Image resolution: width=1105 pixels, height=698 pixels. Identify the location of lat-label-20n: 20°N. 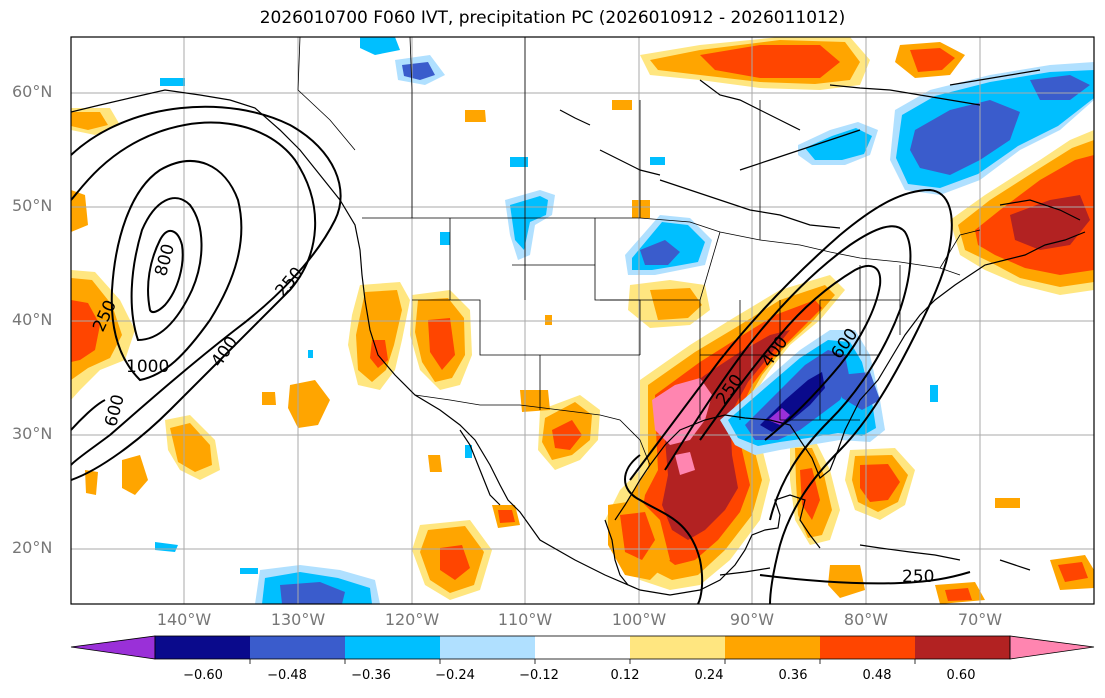
(32, 547).